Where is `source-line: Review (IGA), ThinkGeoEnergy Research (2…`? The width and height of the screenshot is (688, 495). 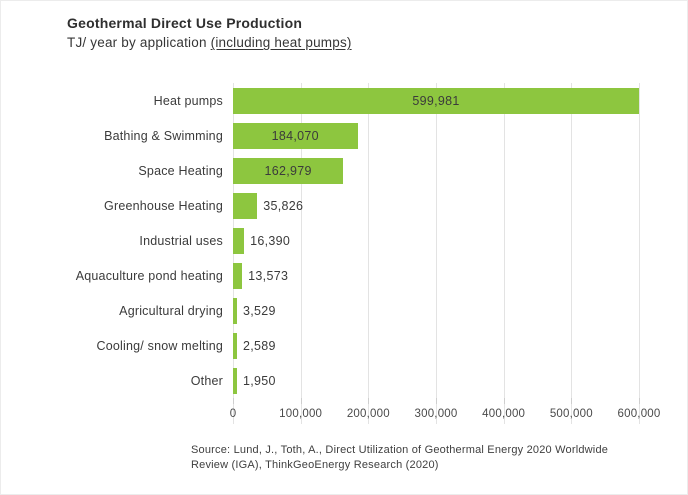 source-line: Review (IGA), ThinkGeoEnergy Research (2… is located at coordinates (315, 465).